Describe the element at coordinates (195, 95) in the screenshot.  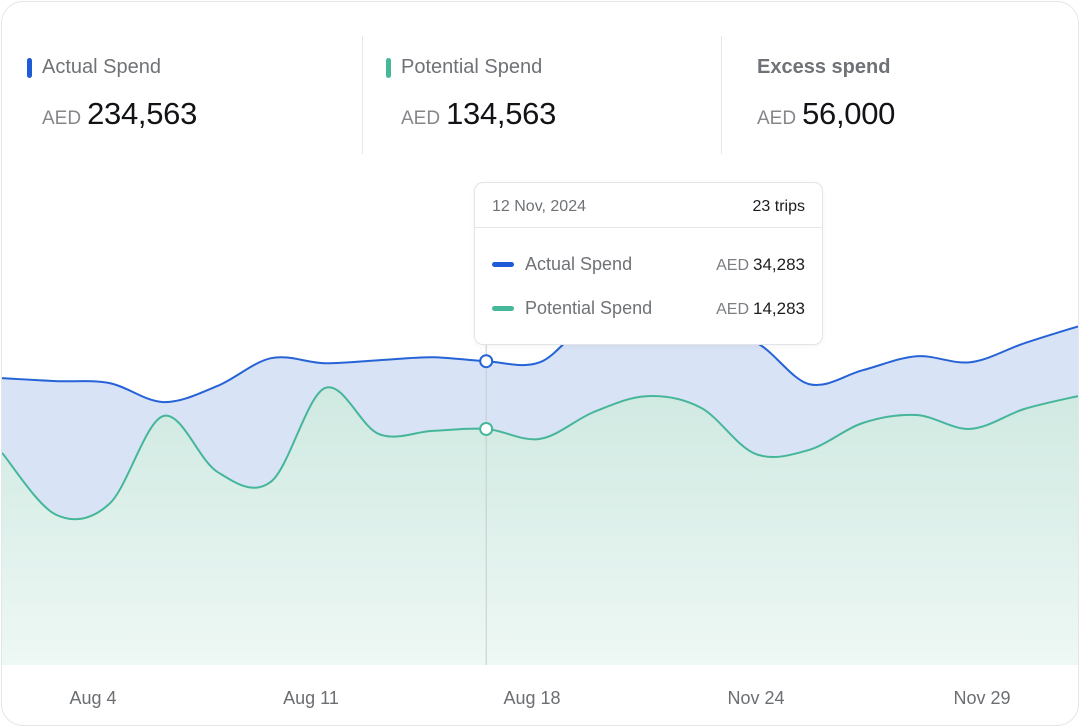
I see `actual-spend-stat: Actual Spend AED 234,563` at that location.